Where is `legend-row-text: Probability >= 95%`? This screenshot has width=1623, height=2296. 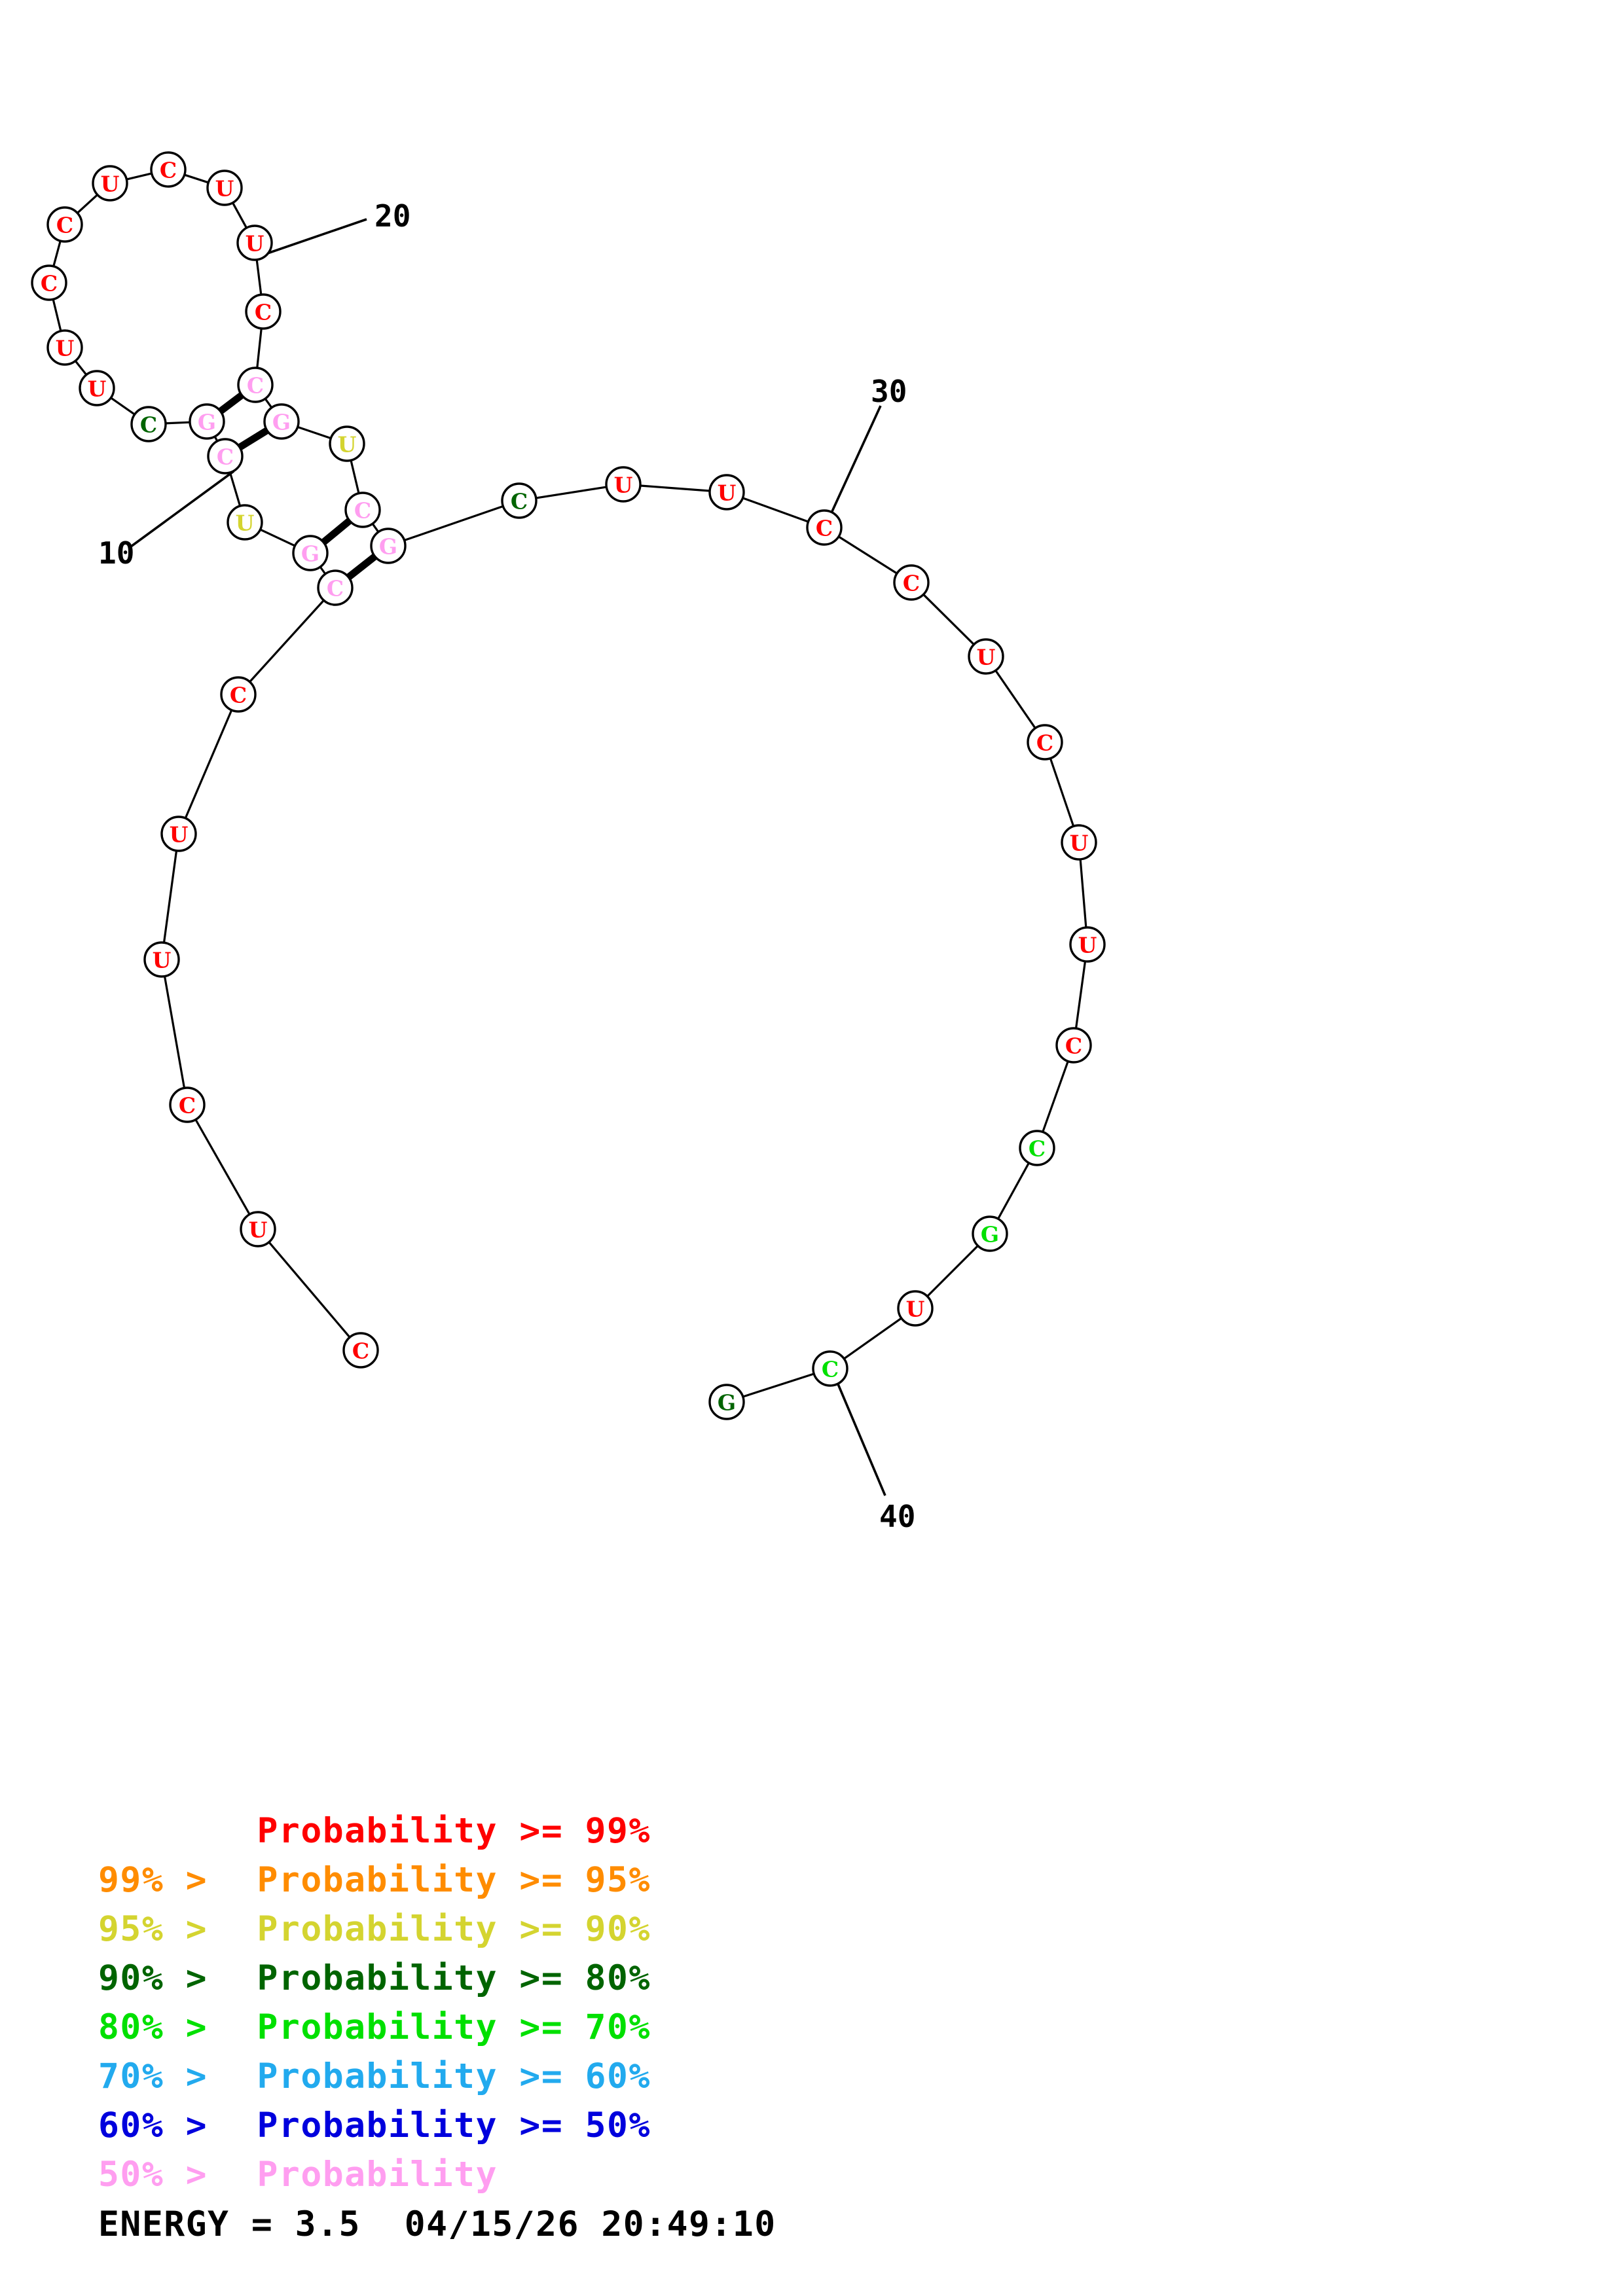
legend-row-text: Probability >= 95% is located at coordinates (454, 1880).